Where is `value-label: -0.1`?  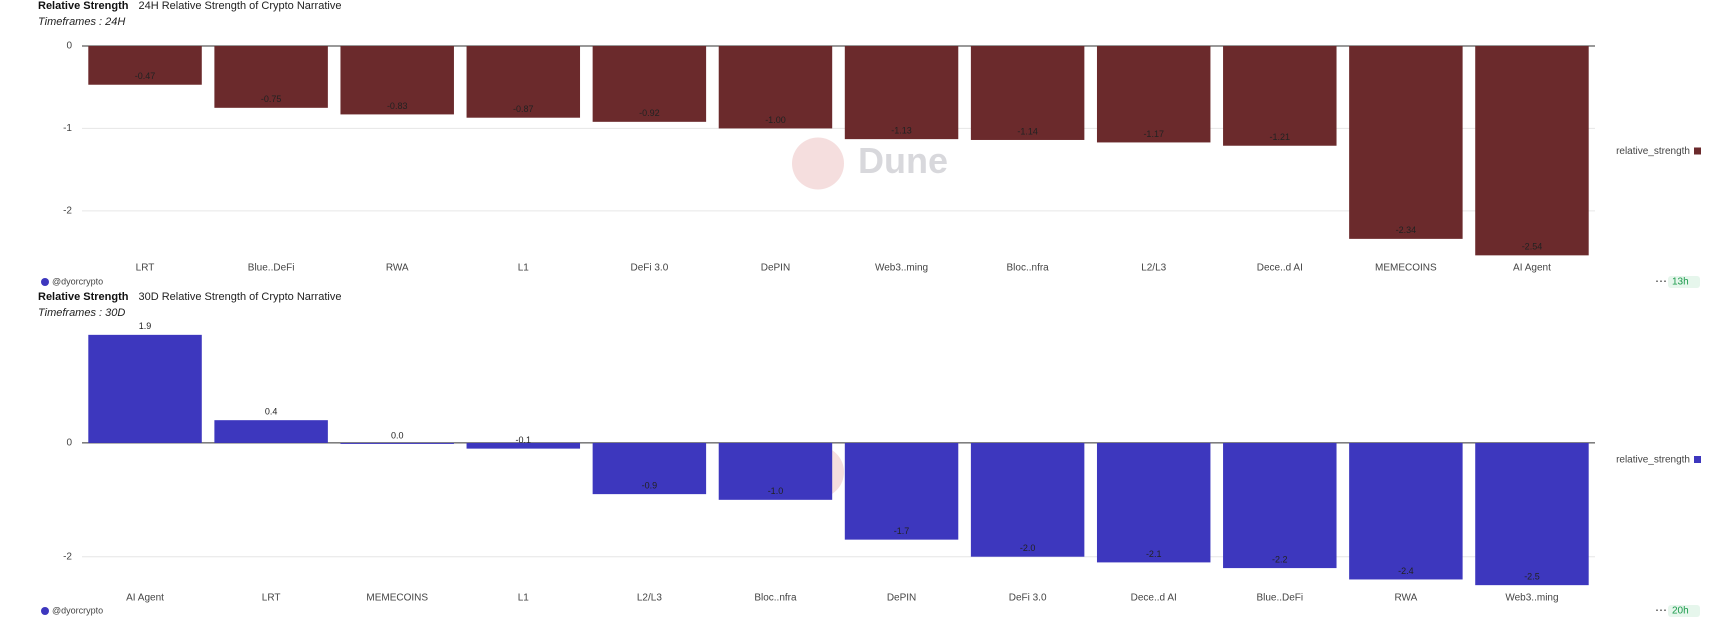 value-label: -0.1 is located at coordinates (524, 440).